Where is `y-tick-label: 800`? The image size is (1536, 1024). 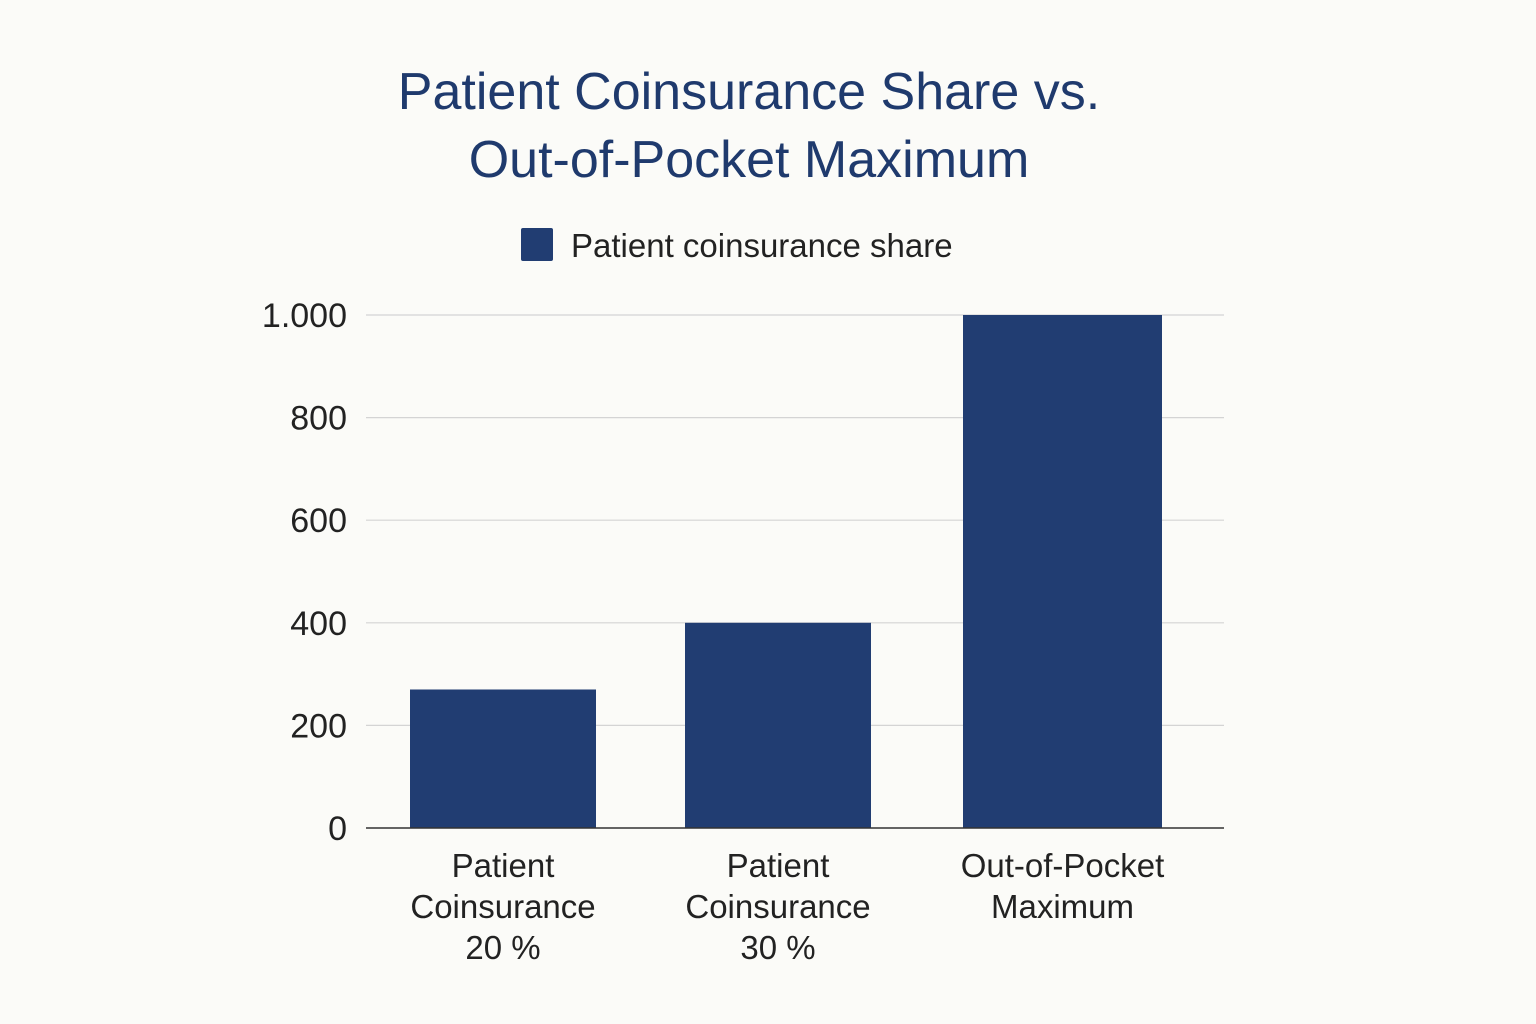 y-tick-label: 800 is located at coordinates (318, 419).